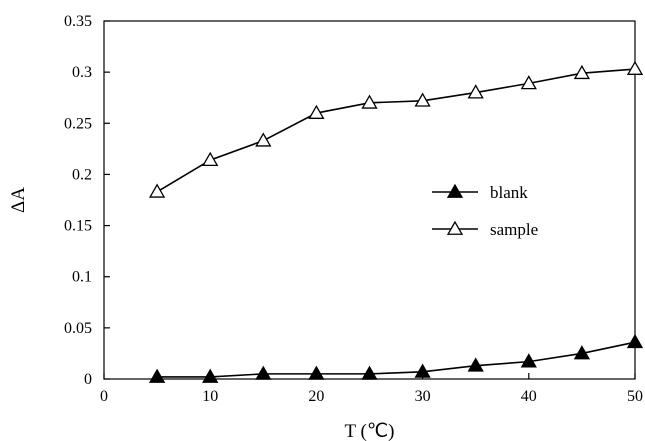 The width and height of the screenshot is (645, 441). I want to click on series-blank, so click(396, 358).